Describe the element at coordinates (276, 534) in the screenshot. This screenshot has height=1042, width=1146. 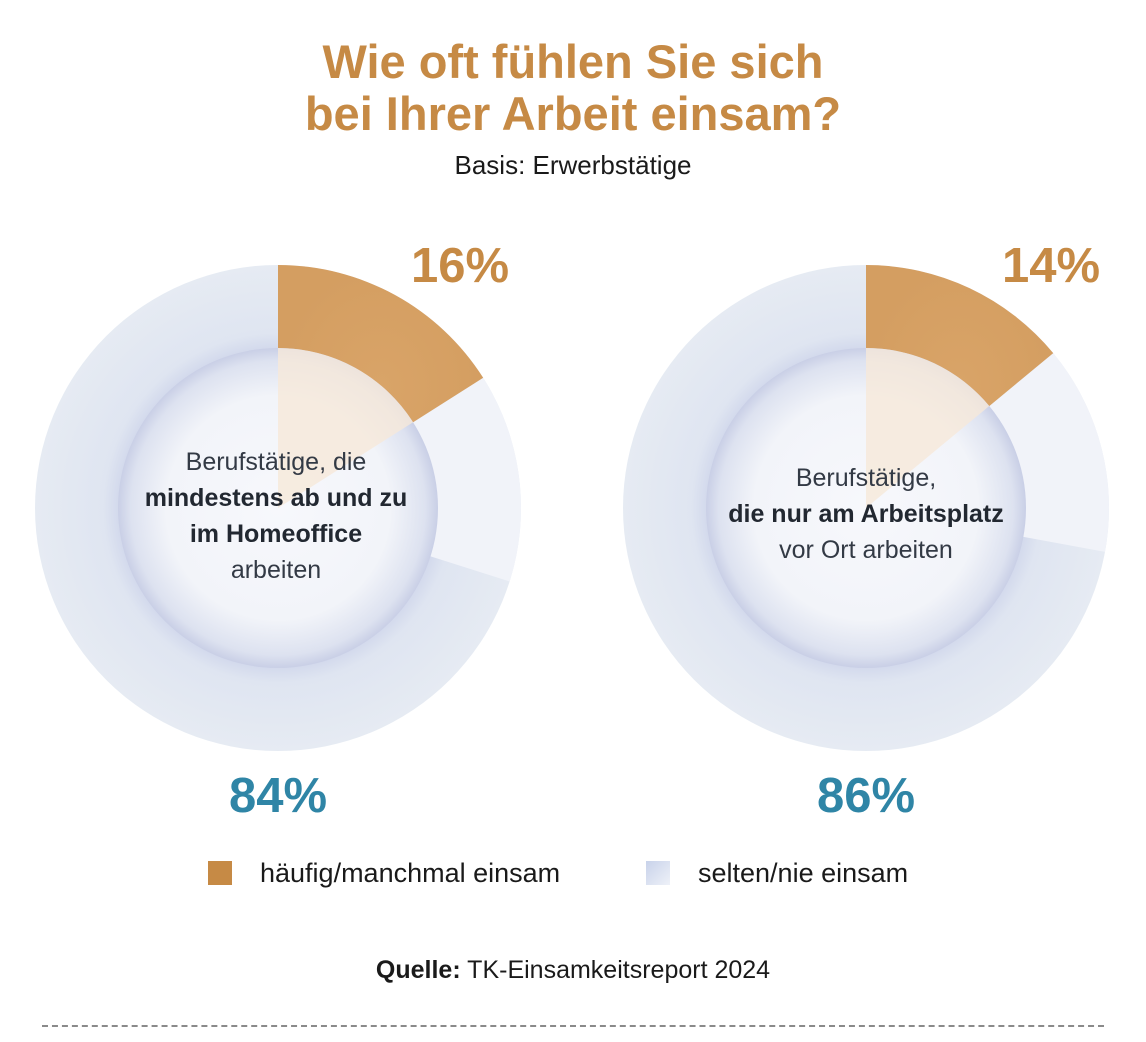
I see `center-text-bold: im Homeoffice` at that location.